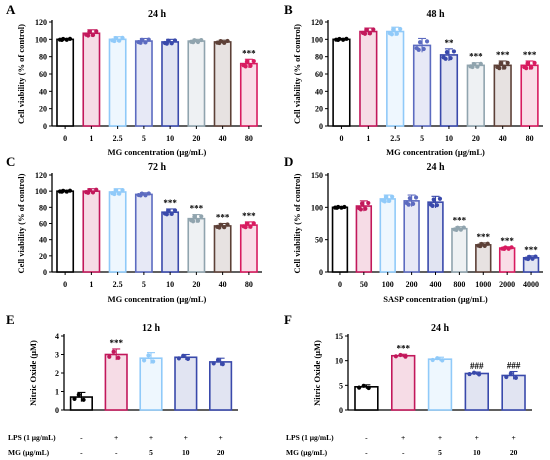 This screenshot has width=550, height=460. What do you see at coordinates (339, 361) in the screenshot?
I see `y-tick-label: 10` at bounding box center [339, 361].